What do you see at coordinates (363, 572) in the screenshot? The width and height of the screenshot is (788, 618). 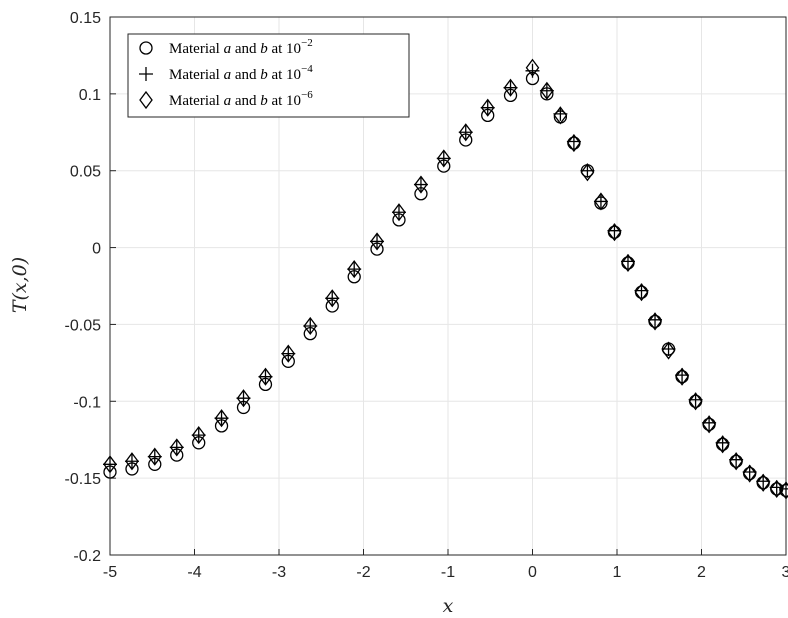 I see `x-tick-label: -2` at bounding box center [363, 572].